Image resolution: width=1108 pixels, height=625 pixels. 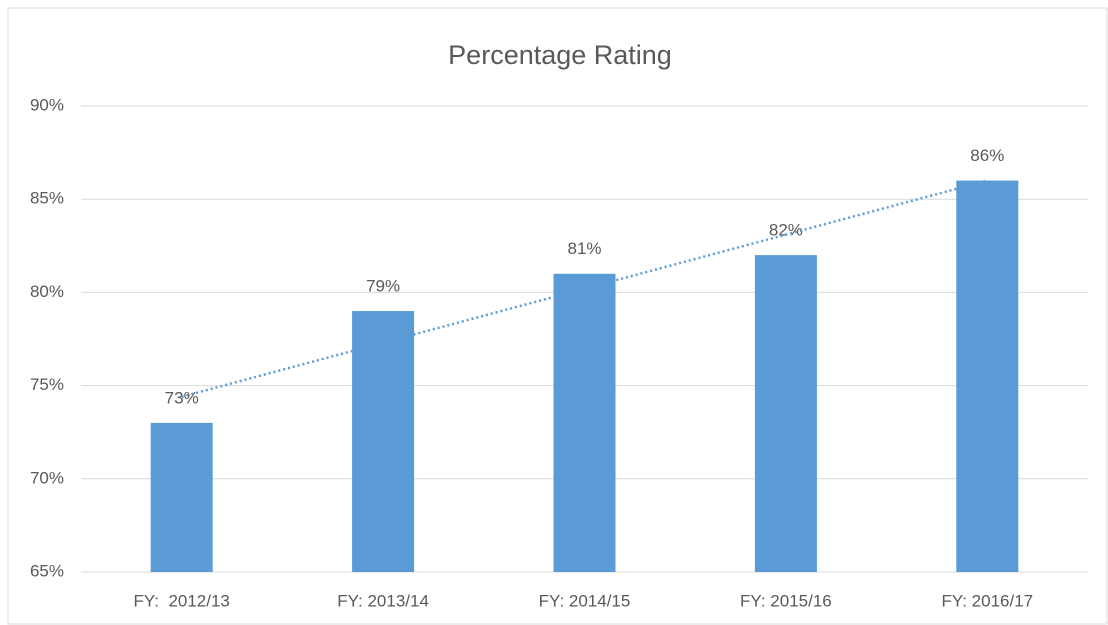 What do you see at coordinates (47, 570) in the screenshot?
I see `y-tick-label: 65%` at bounding box center [47, 570].